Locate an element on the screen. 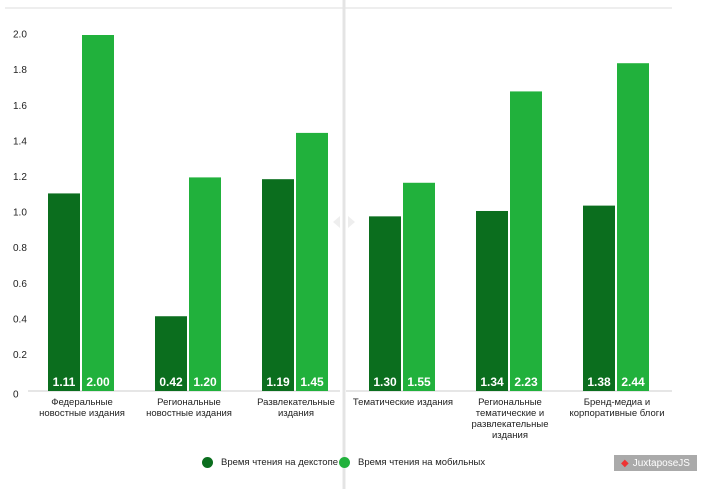  value-label: 2.23 is located at coordinates (526, 382).